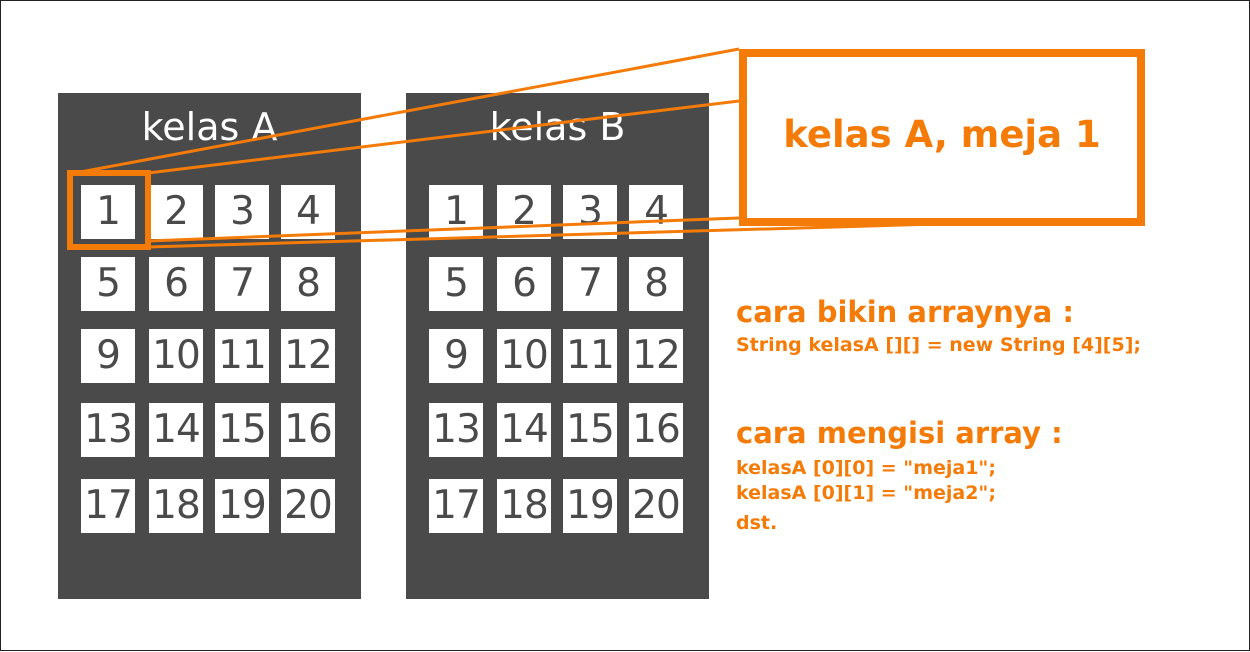 The height and width of the screenshot is (652, 1250). What do you see at coordinates (866, 493) in the screenshot?
I see `fill-array-line: kelasA [0][1] = "meja2";` at bounding box center [866, 493].